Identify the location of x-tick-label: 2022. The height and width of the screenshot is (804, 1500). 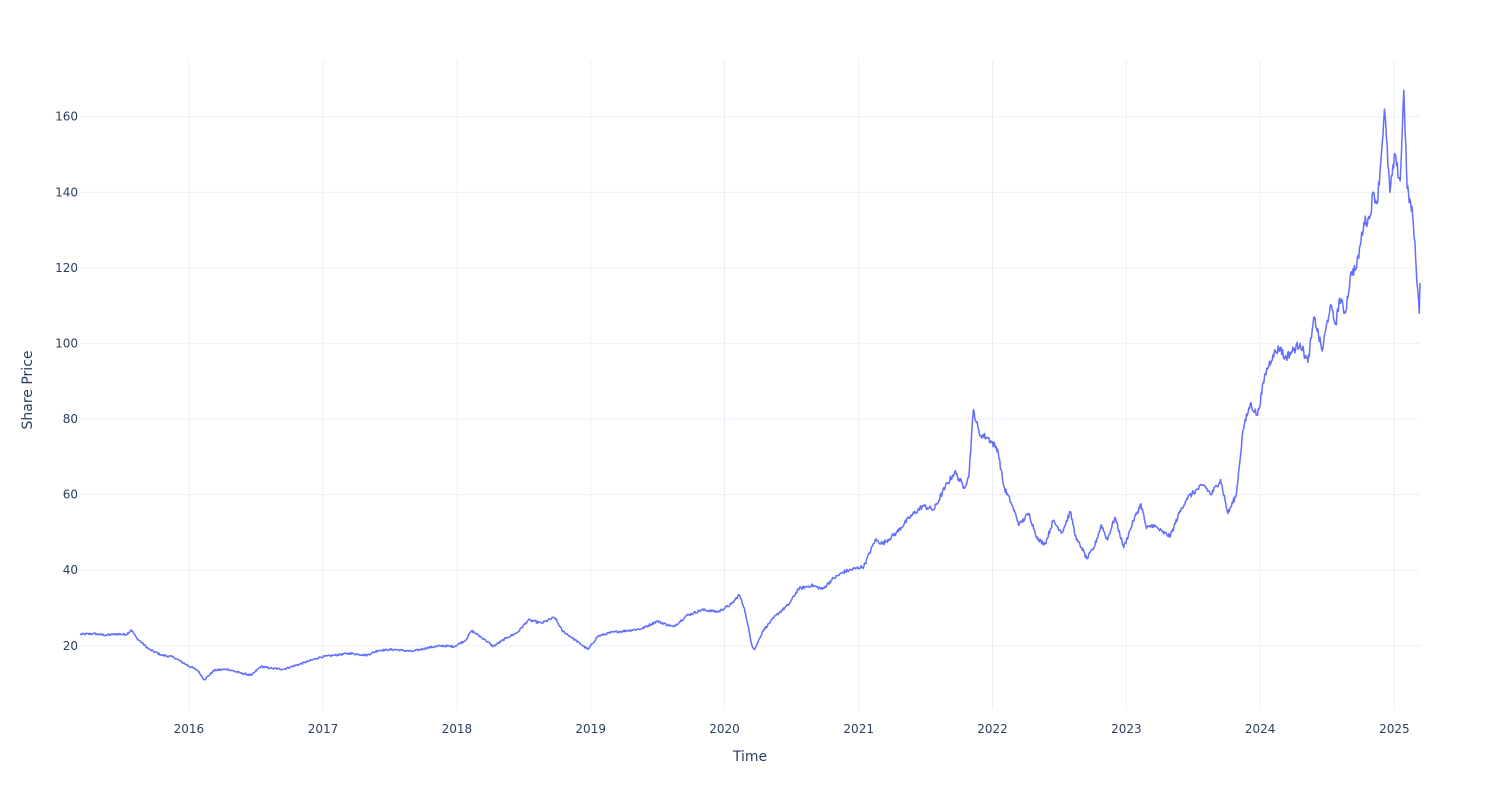
(992, 729).